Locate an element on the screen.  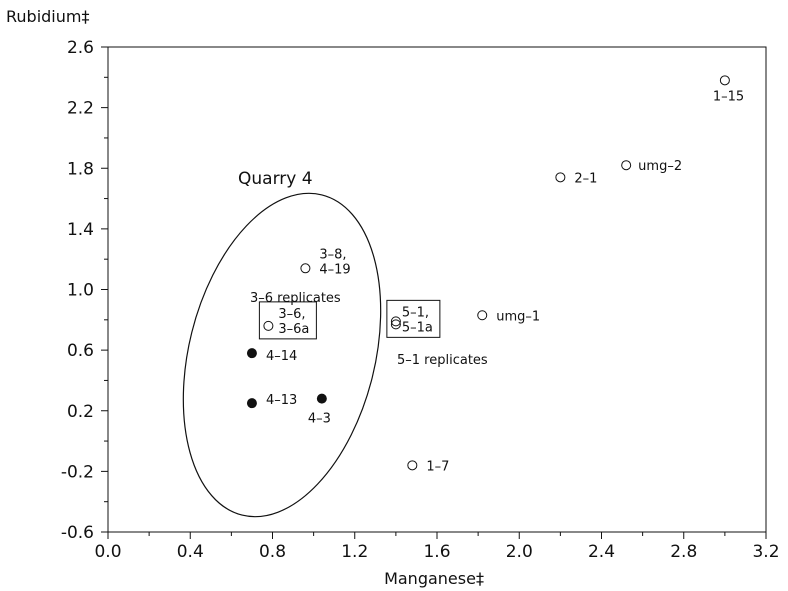
point-label: umg–1 is located at coordinates (518, 316).